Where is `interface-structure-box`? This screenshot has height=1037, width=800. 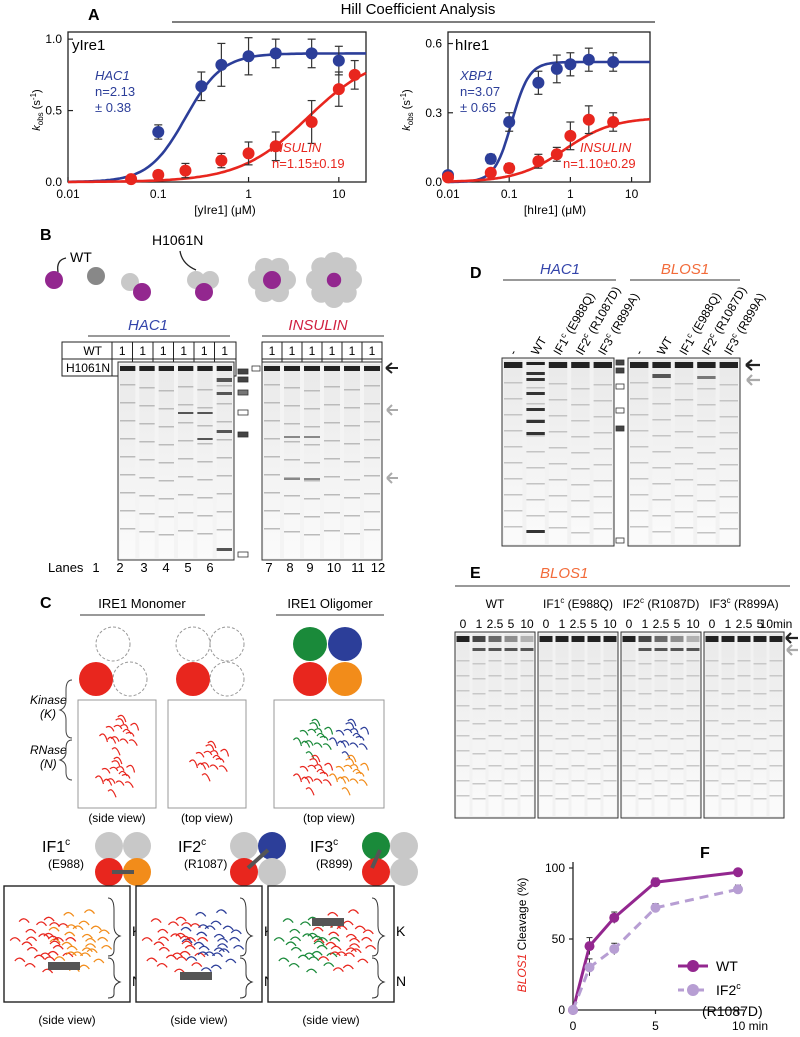 interface-structure-box is located at coordinates (67, 944).